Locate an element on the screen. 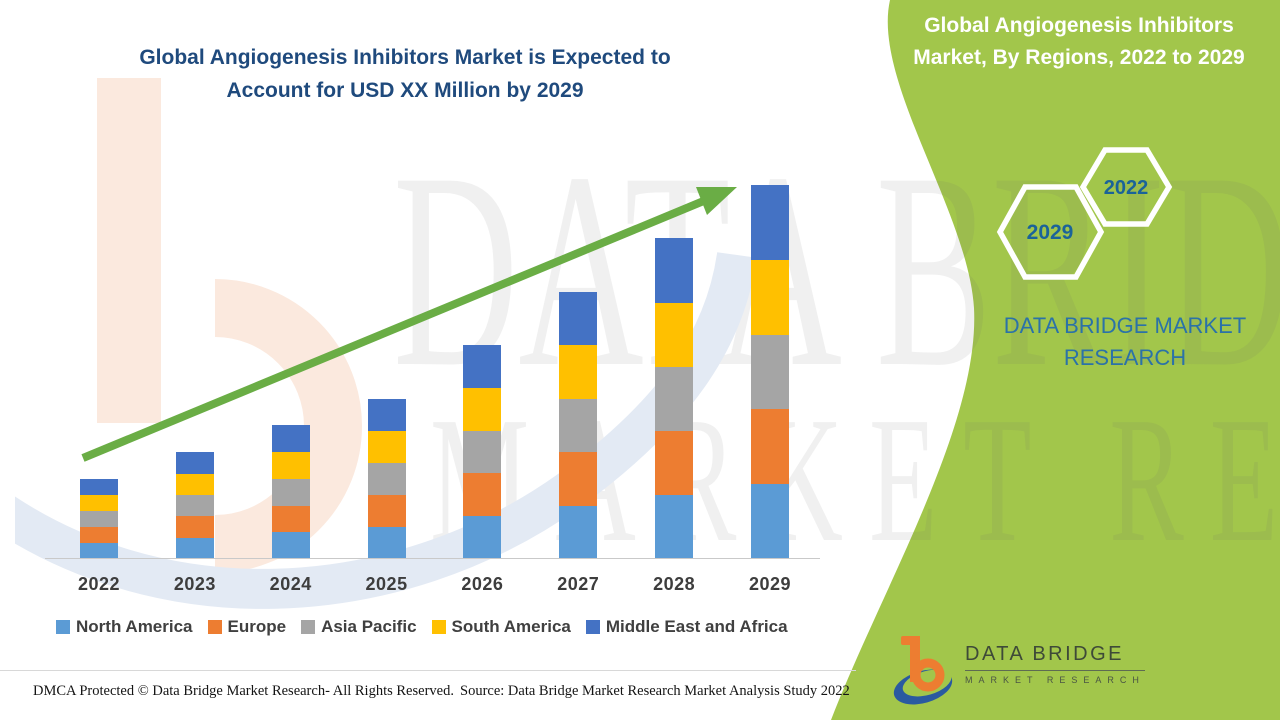 The image size is (1280, 720). footer-divider is located at coordinates (428, 670).